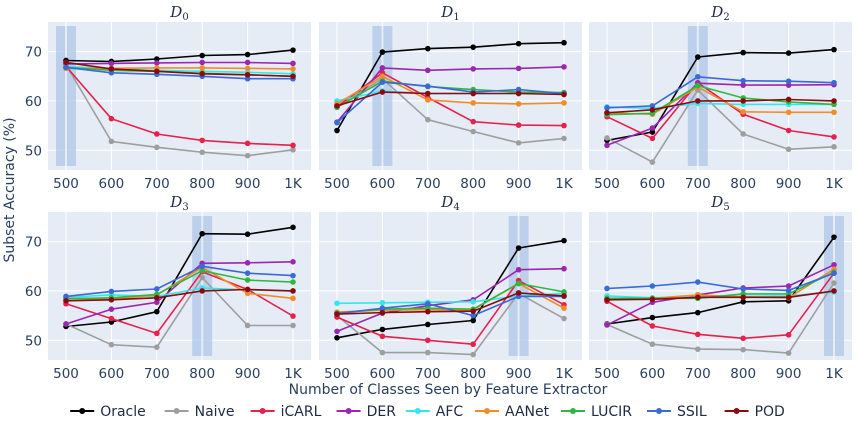 Image resolution: width=856 pixels, height=428 pixels. I want to click on series-line-aanet, so click(179, 283).